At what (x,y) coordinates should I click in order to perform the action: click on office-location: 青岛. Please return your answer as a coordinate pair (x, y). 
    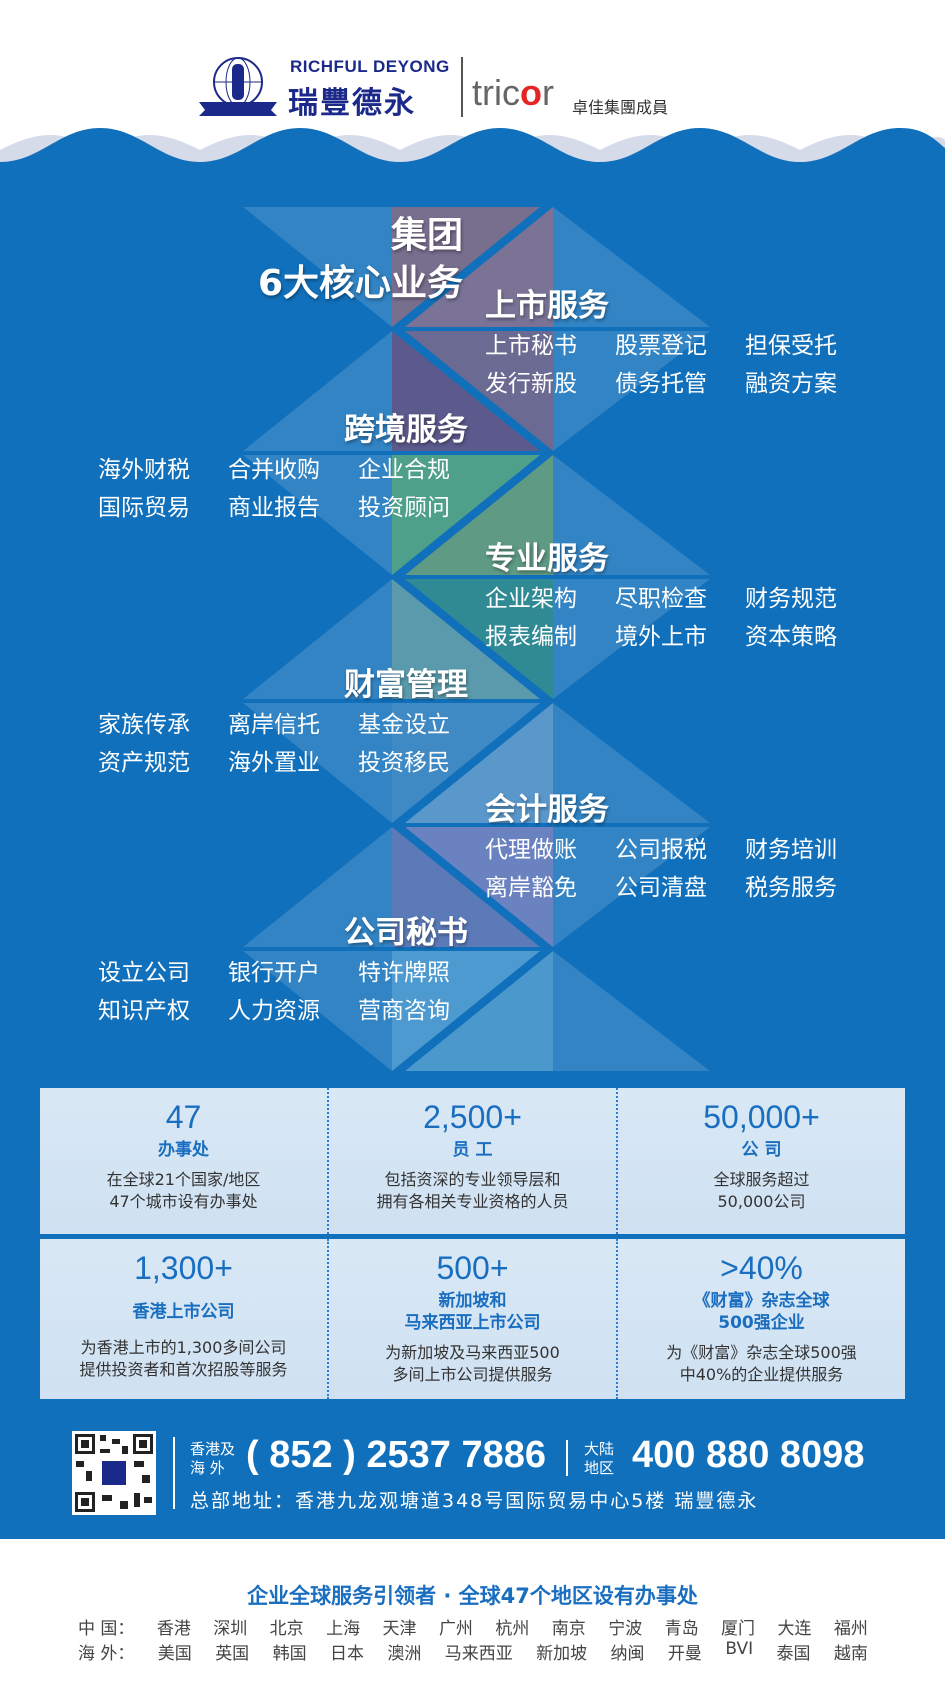
    Looking at the image, I should click on (681, 1629).